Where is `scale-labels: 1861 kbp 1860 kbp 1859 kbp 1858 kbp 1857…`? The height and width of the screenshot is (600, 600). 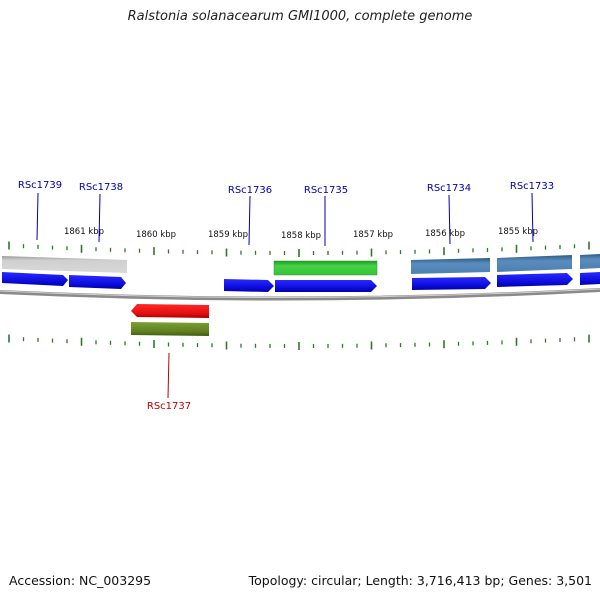 scale-labels: 1861 kbp 1860 kbp 1859 kbp 1858 kbp 1857… is located at coordinates (301, 234).